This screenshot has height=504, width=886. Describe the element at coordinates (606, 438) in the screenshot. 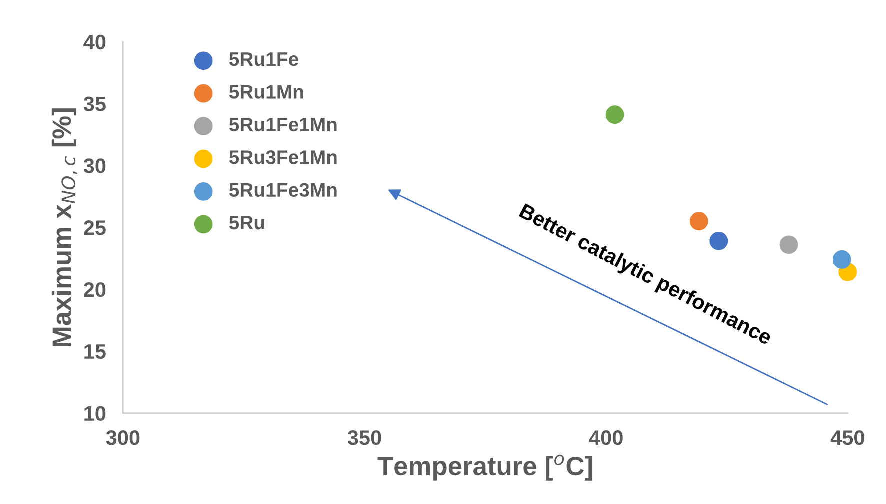

I see `x-tick-label: 400` at that location.